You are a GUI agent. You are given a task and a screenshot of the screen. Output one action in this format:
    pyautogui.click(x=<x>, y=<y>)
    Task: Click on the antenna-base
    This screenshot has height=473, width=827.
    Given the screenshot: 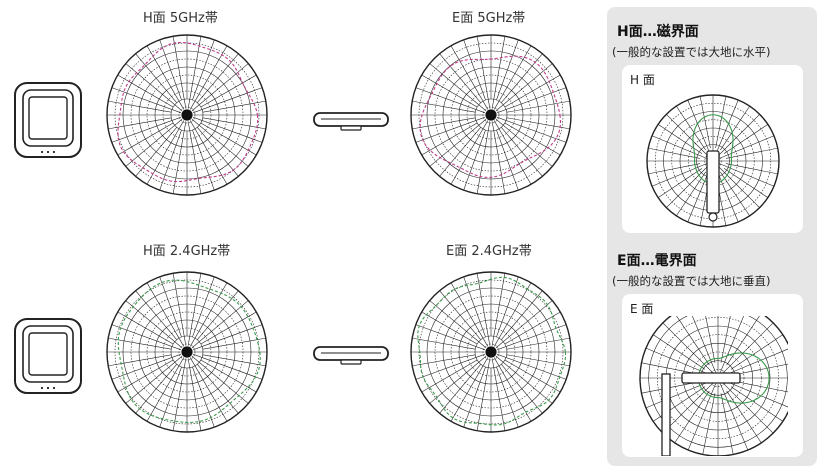 What is the action you would take?
    pyautogui.click(x=713, y=217)
    